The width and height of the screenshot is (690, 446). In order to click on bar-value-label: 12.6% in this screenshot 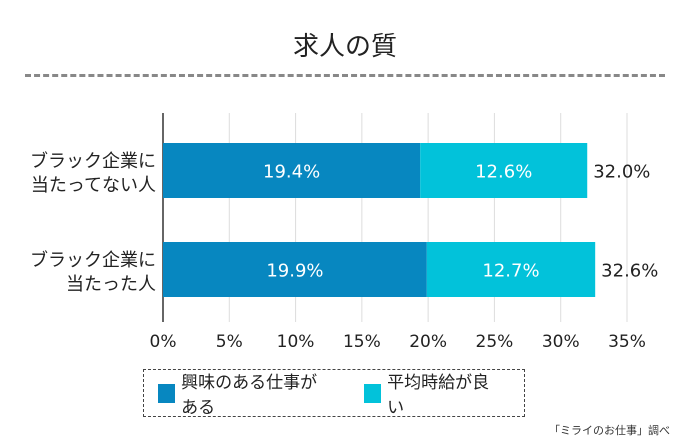, I will do `click(503, 172)`.